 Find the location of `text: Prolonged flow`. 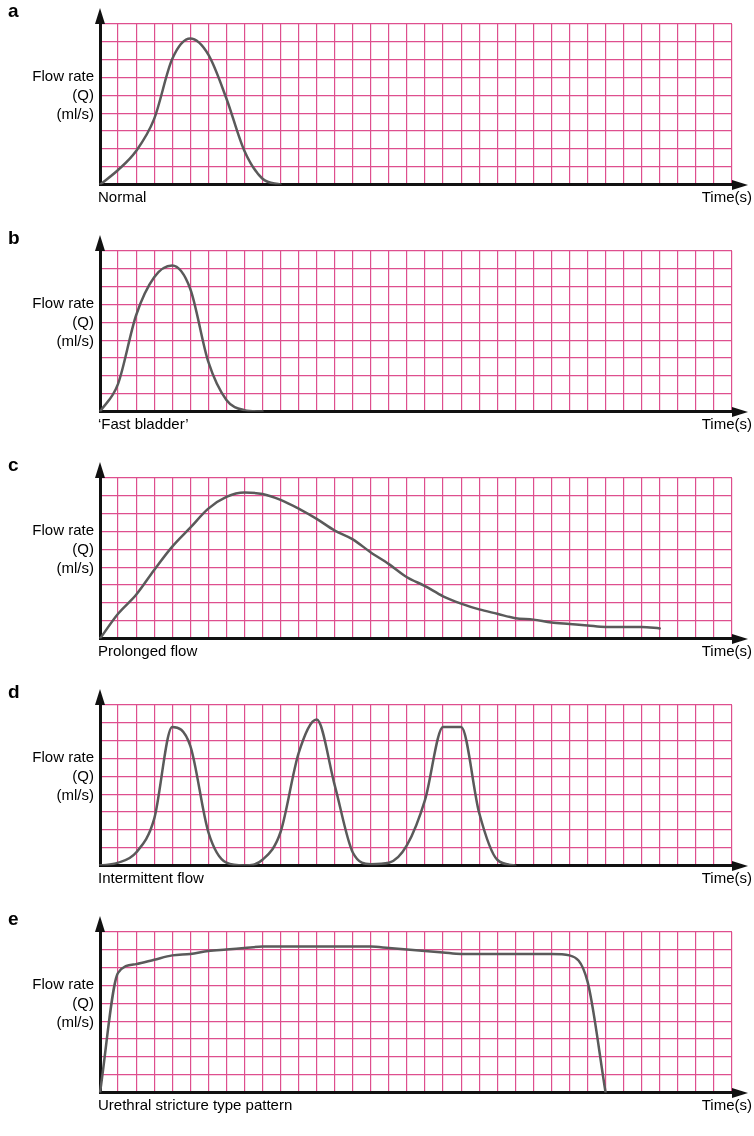

text: Prolonged flow is located at coordinates (148, 650).